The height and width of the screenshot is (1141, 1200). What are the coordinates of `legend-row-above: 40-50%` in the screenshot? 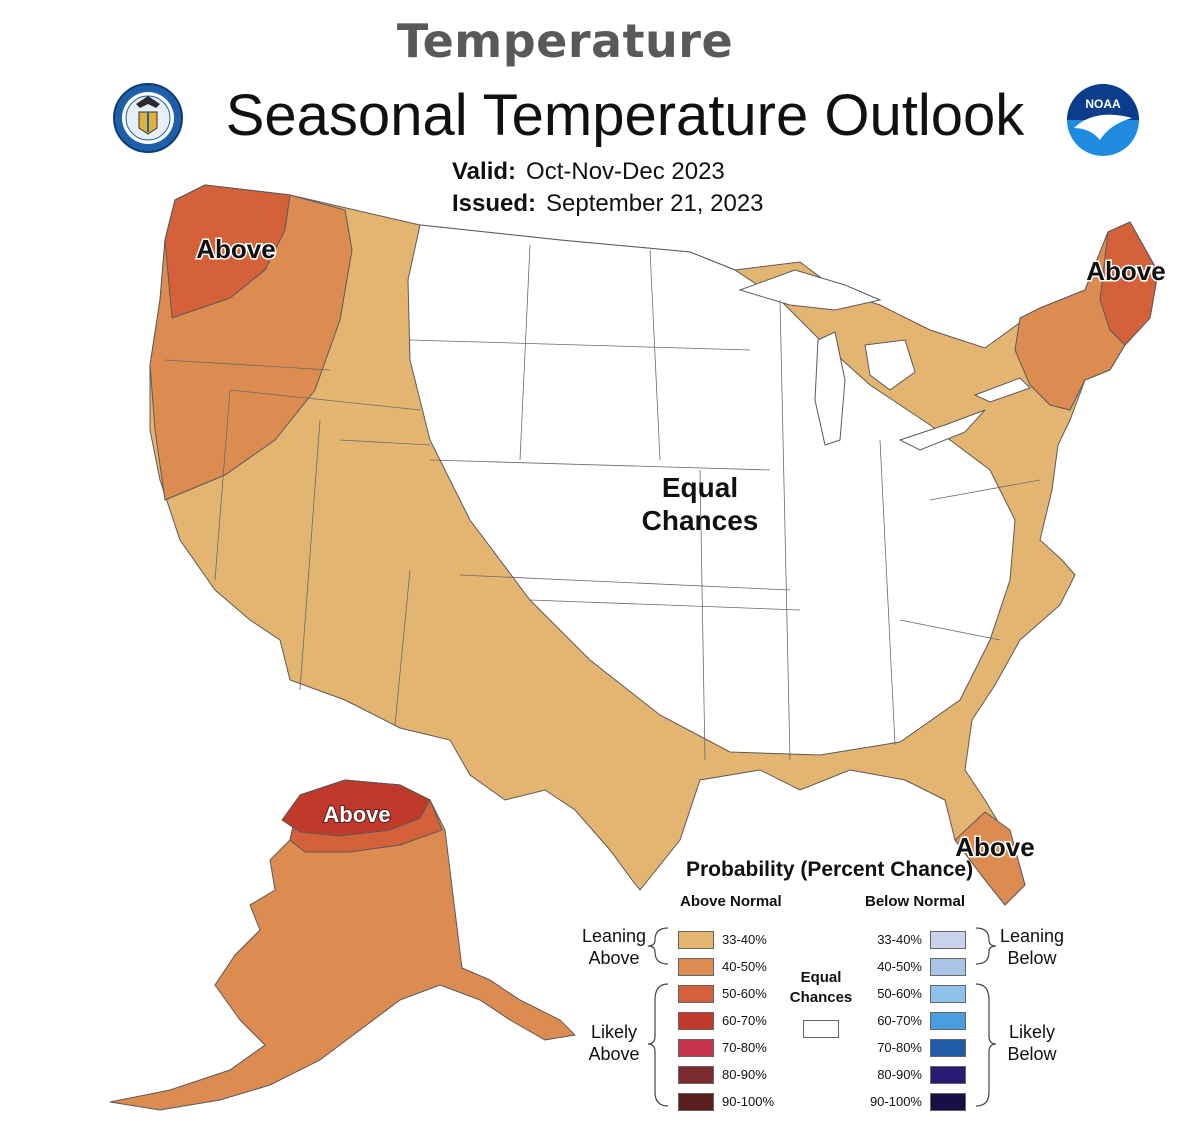 It's located at (726, 966).